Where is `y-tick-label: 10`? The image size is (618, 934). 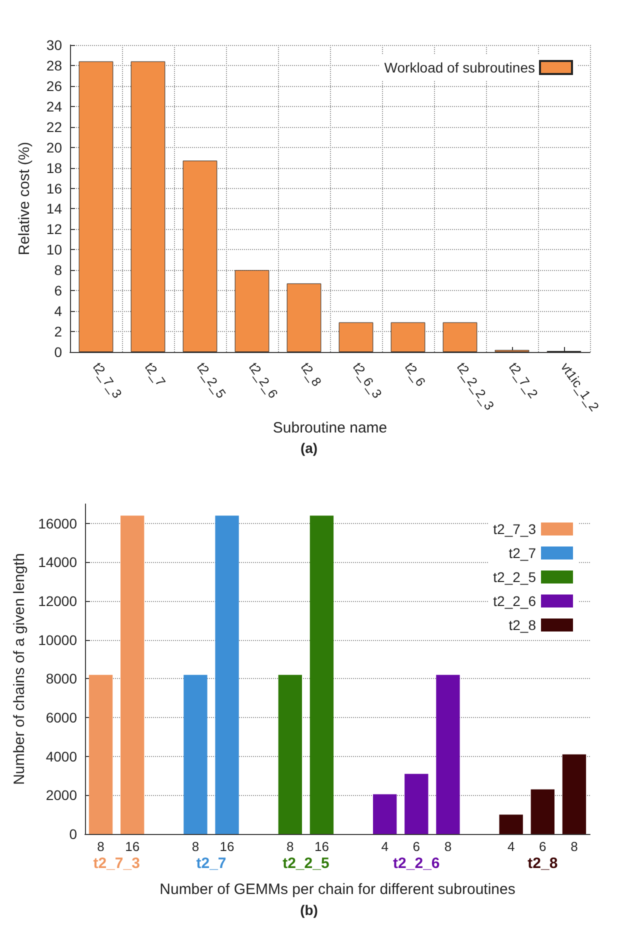 y-tick-label: 10 is located at coordinates (54, 250).